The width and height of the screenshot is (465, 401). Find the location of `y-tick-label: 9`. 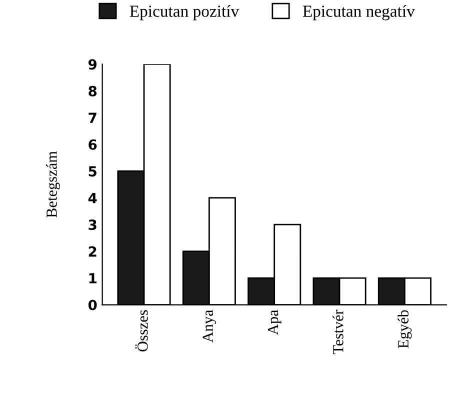

y-tick-label: 9 is located at coordinates (92, 64).